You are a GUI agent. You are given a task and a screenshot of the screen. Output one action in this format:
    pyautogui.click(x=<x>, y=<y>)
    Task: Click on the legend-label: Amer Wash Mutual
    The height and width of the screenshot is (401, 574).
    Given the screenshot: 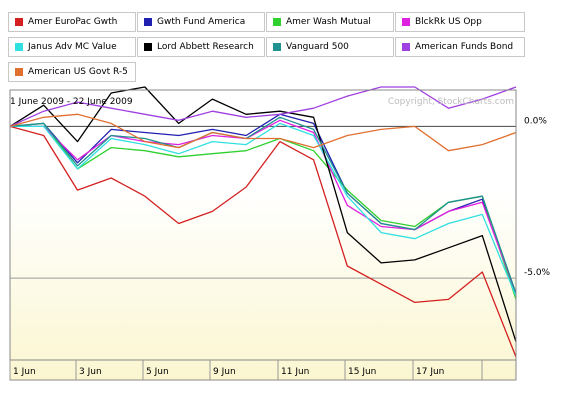 What is the action you would take?
    pyautogui.click(x=328, y=22)
    